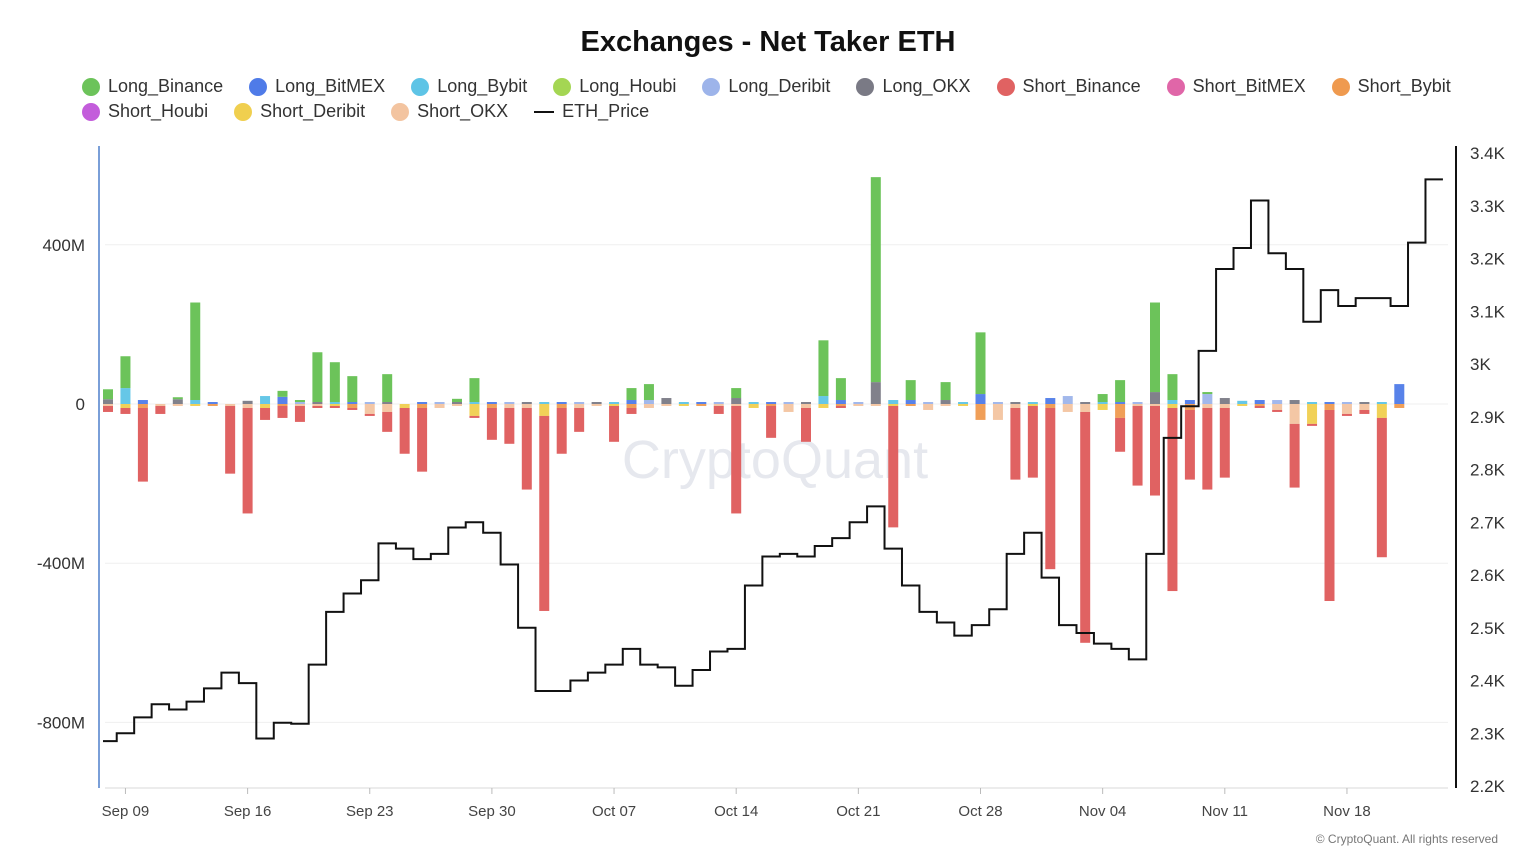 The image size is (1536, 864). What do you see at coordinates (614, 86) in the screenshot?
I see `legend-item-long-houbi: Long_Houbi` at bounding box center [614, 86].